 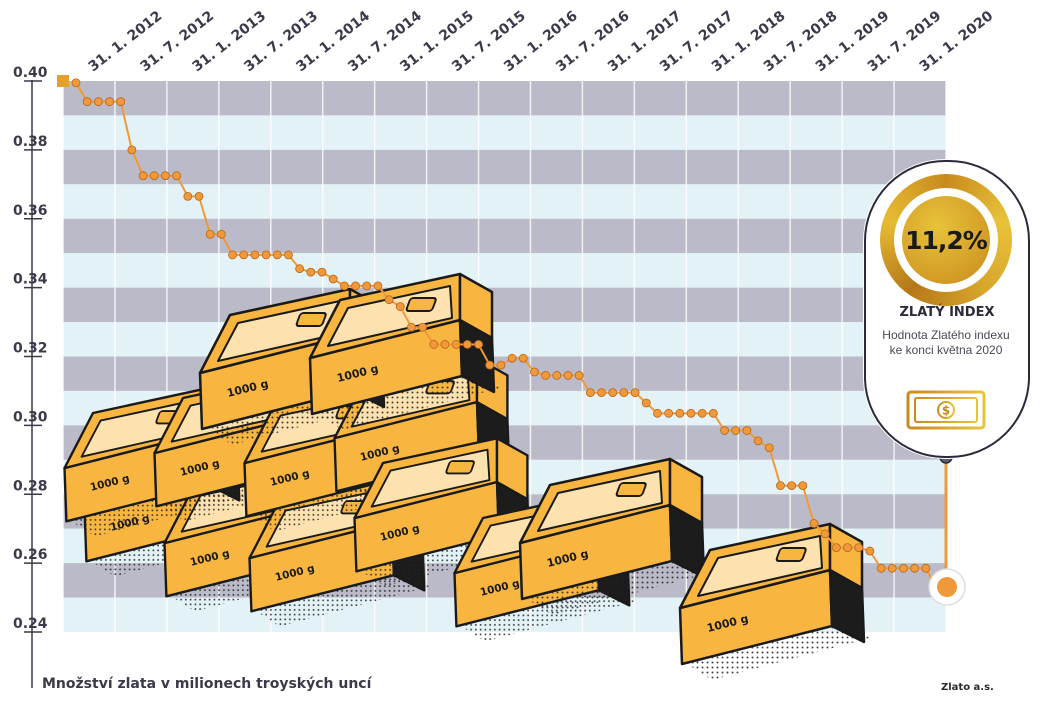 I want to click on y-tick-label: 0.26, so click(x=30, y=555).